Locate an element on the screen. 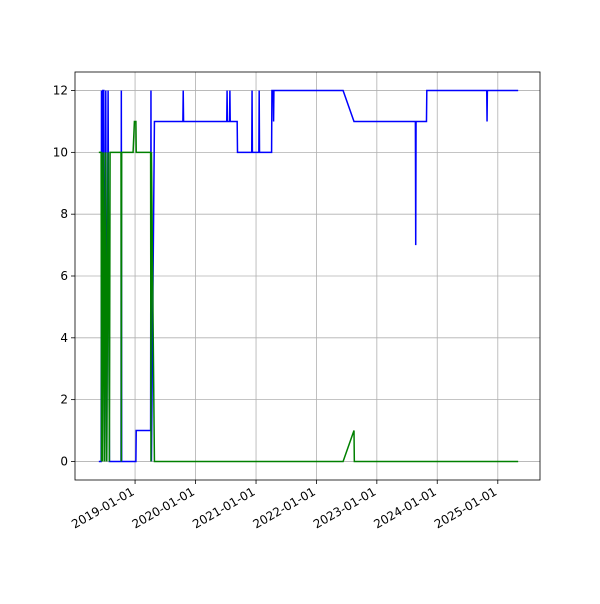  y-tick-label: 12 is located at coordinates (60, 91).